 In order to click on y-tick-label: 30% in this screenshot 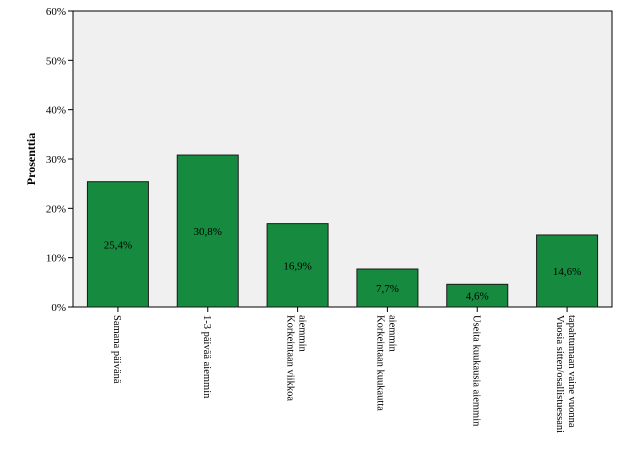, I will do `click(56, 160)`.